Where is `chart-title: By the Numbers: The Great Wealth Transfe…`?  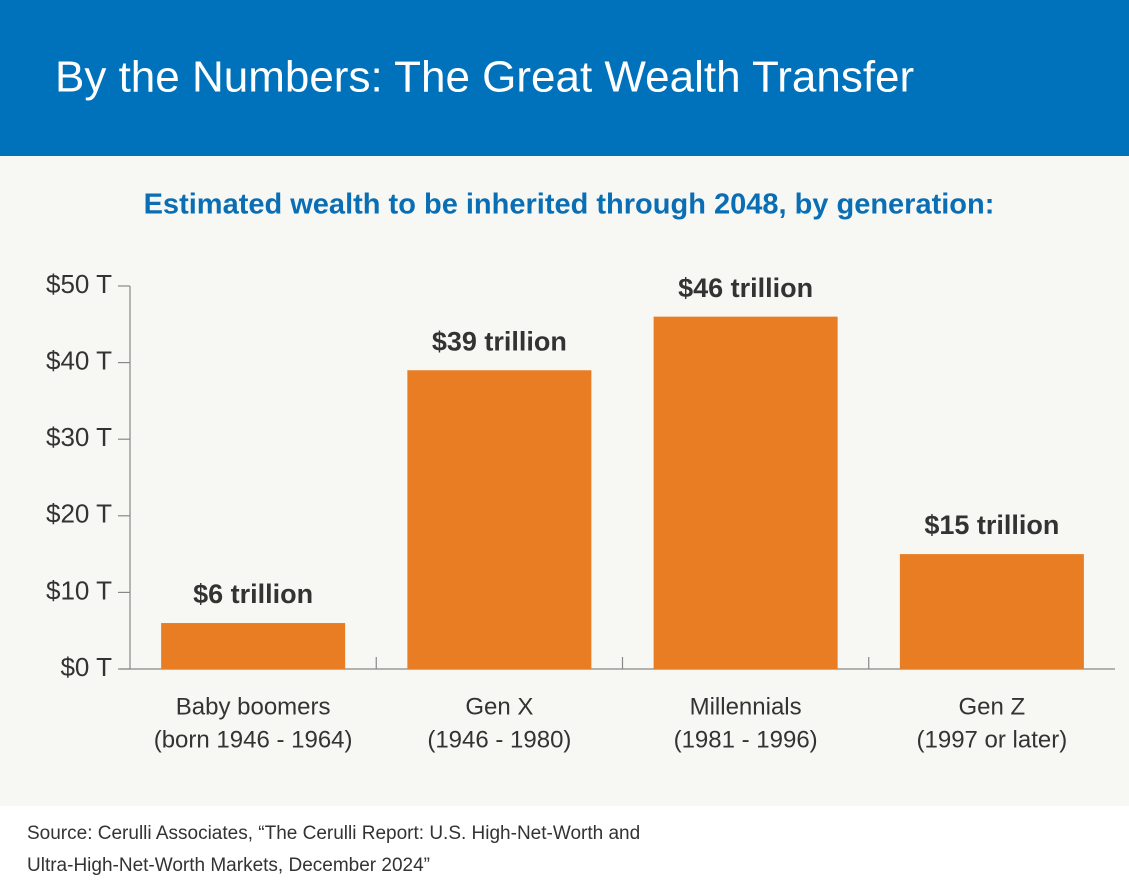
chart-title: By the Numbers: The Great Wealth Transfe… is located at coordinates (484, 77).